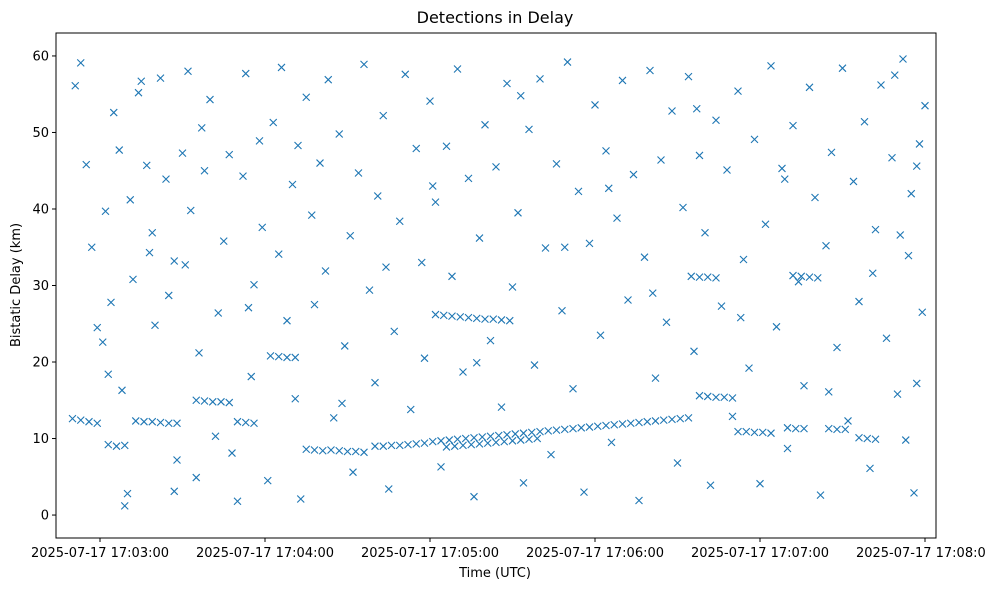 This screenshot has height=594, width=986. I want to click on x-tick-label: 2025-07-17 17:03:00, so click(100, 553).